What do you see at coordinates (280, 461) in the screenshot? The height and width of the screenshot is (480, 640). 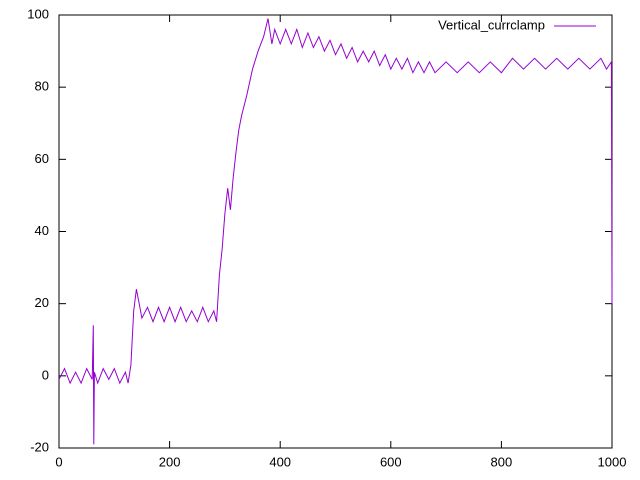 I see `x-tick-label: 400` at bounding box center [280, 461].